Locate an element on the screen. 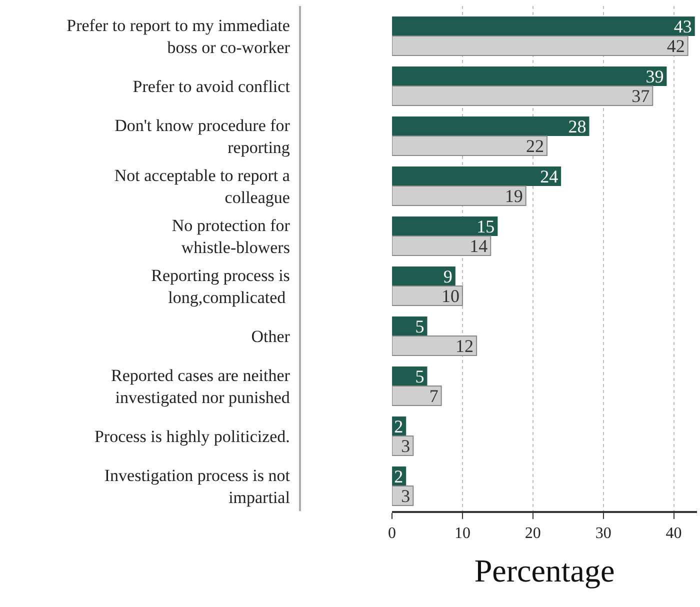 The width and height of the screenshot is (700, 607). y-tick-label: Not acceptable to report a colleague is located at coordinates (202, 186).